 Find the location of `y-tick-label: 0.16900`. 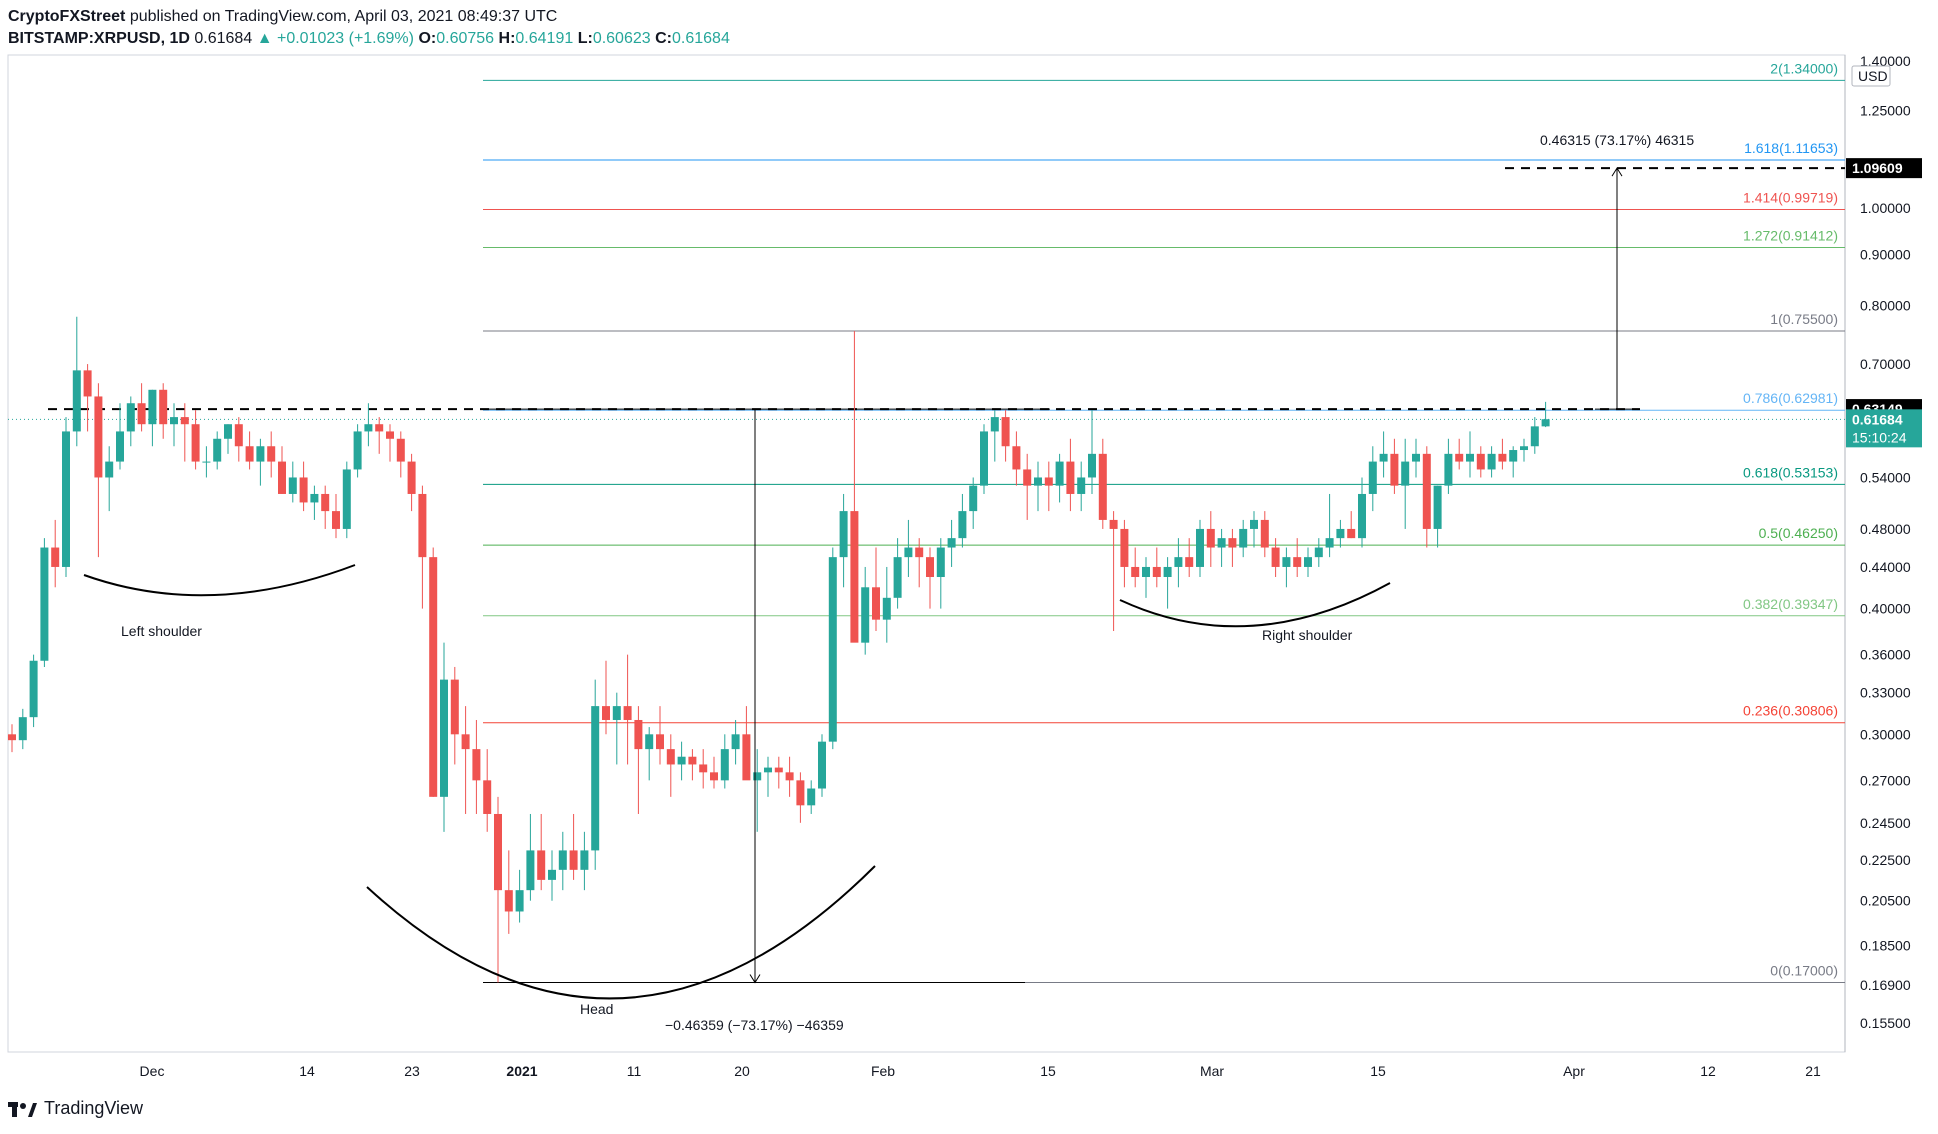

y-tick-label: 0.16900 is located at coordinates (1885, 985).